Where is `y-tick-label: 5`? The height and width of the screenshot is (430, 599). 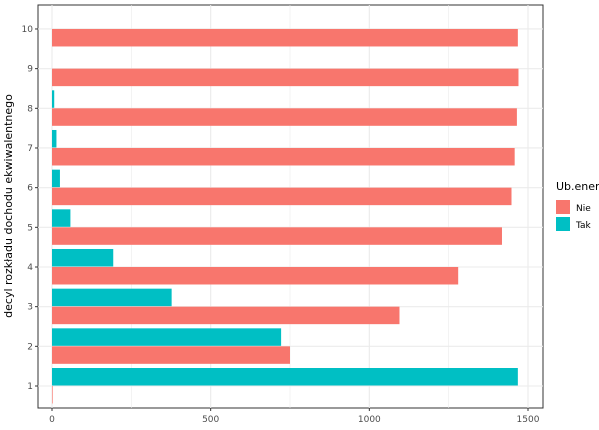
y-tick-label: 5 is located at coordinates (30, 228).